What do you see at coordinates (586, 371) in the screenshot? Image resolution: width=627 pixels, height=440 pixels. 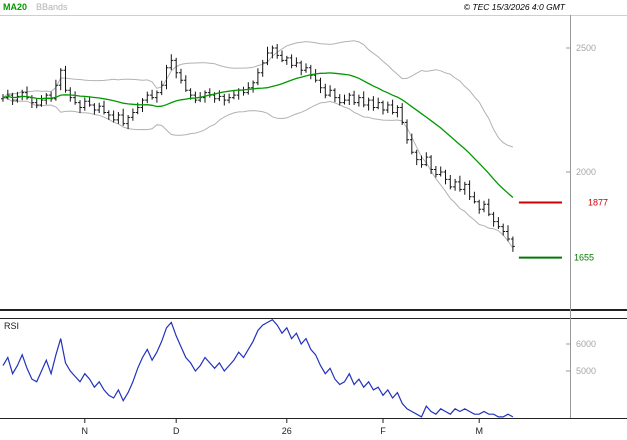 I see `rsi-axis-label: 5000` at bounding box center [586, 371].